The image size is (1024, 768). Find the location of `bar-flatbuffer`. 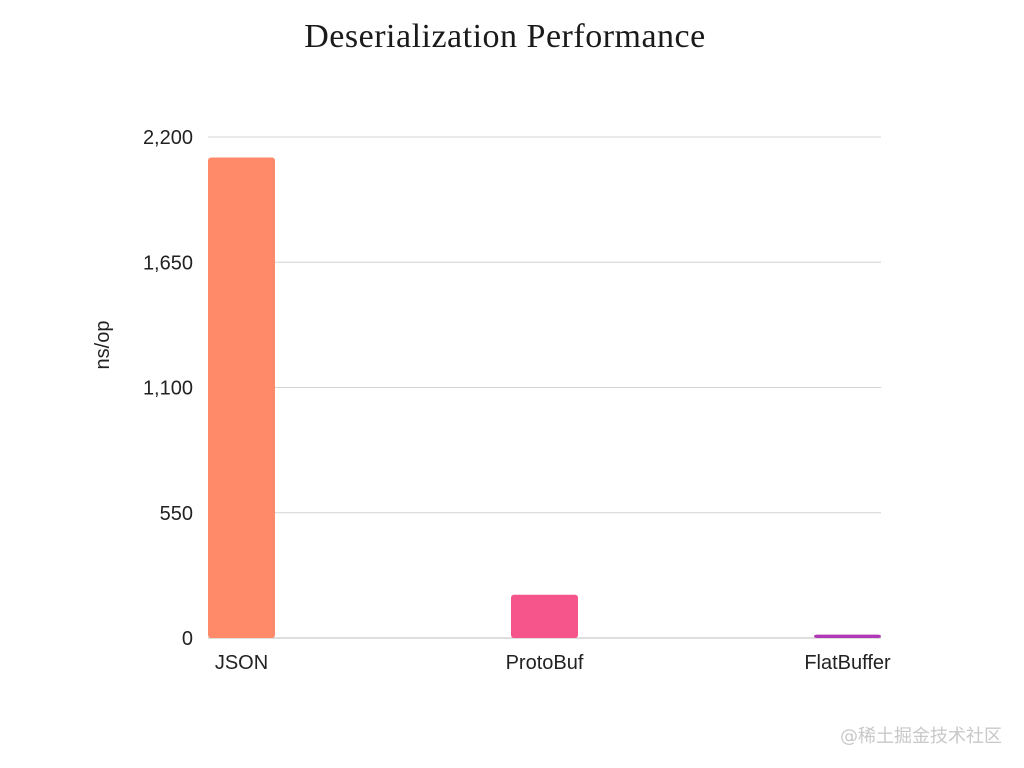

bar-flatbuffer is located at coordinates (847, 636).